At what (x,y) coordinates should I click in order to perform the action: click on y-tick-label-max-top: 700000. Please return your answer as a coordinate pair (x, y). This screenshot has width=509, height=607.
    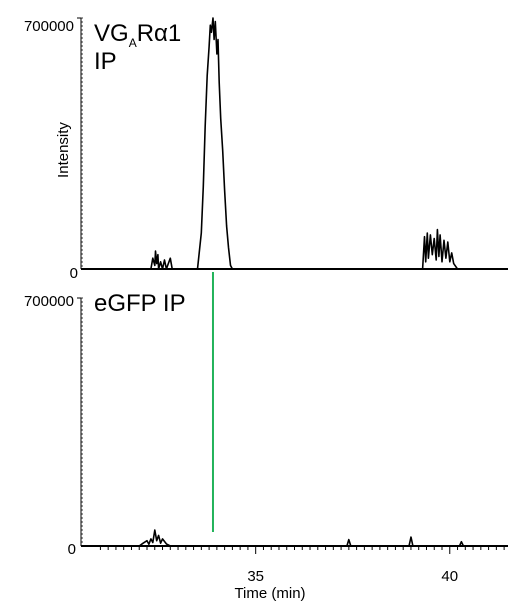
    Looking at the image, I should click on (49, 26).